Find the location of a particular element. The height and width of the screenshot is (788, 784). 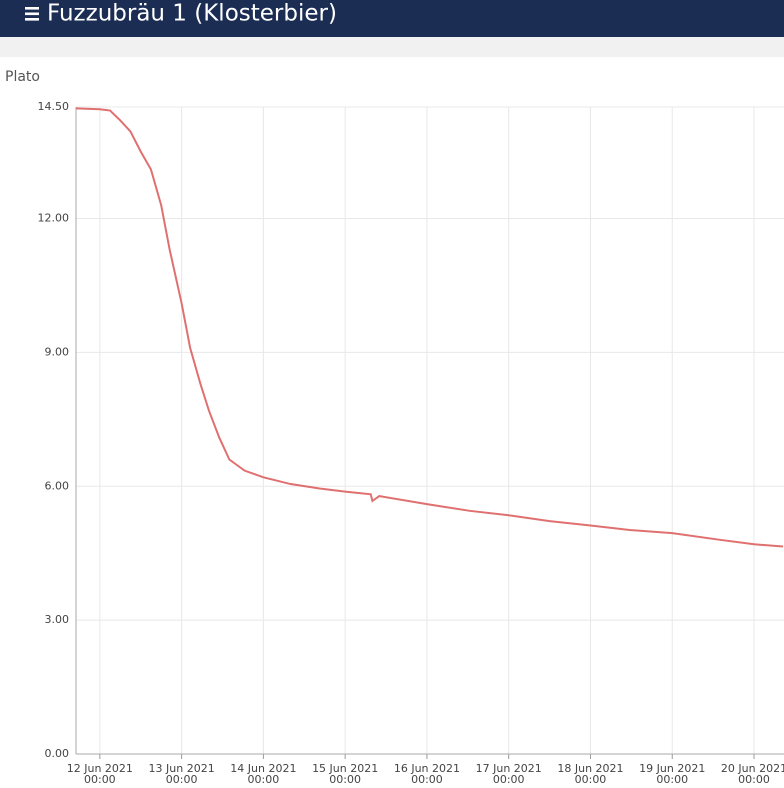

y-tick-label: 6.00 is located at coordinates (57, 485).